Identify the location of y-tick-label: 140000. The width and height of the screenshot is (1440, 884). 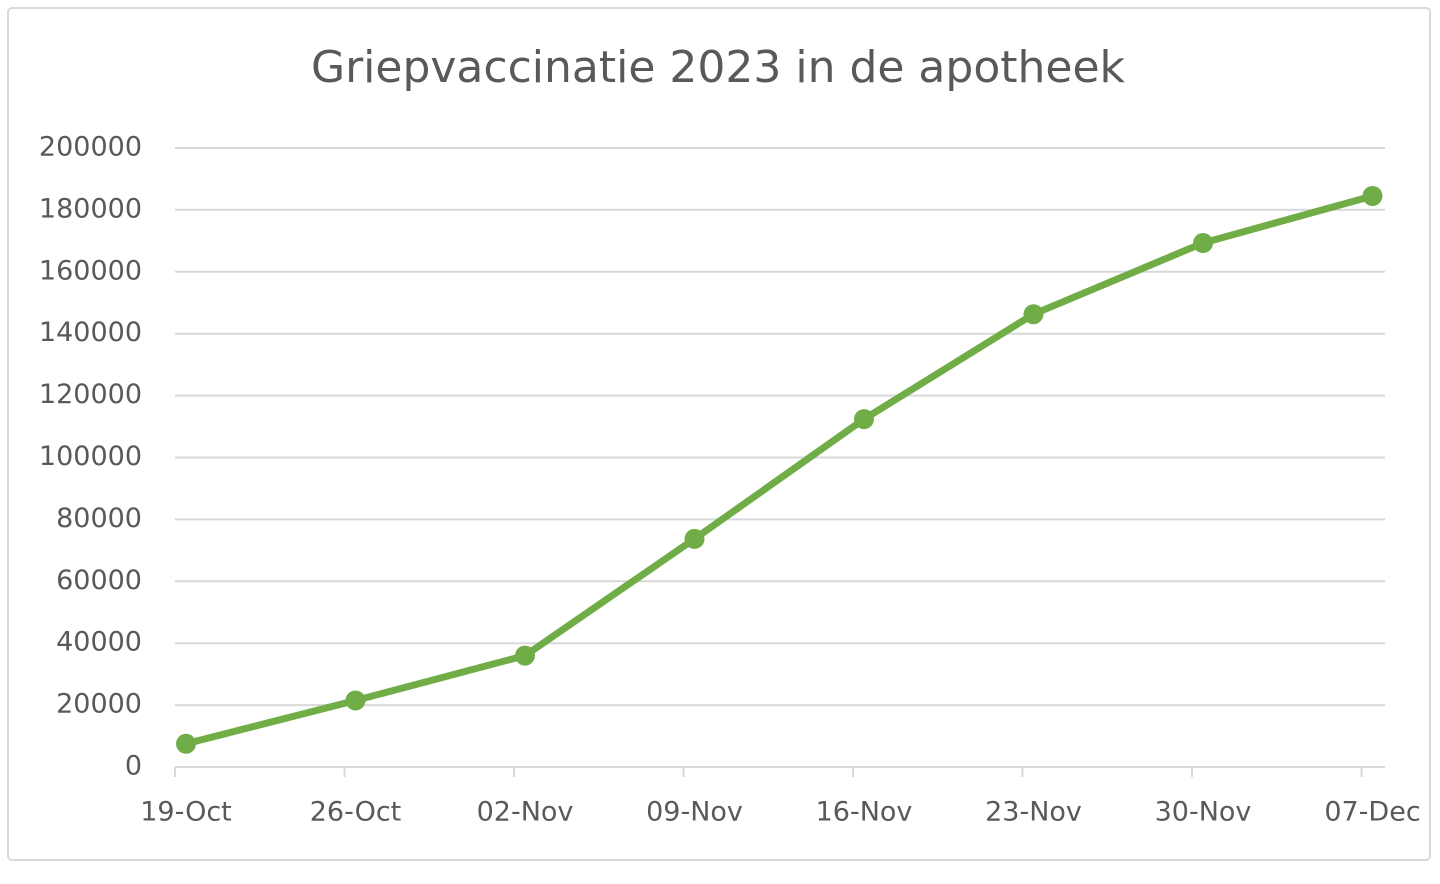
(90, 332).